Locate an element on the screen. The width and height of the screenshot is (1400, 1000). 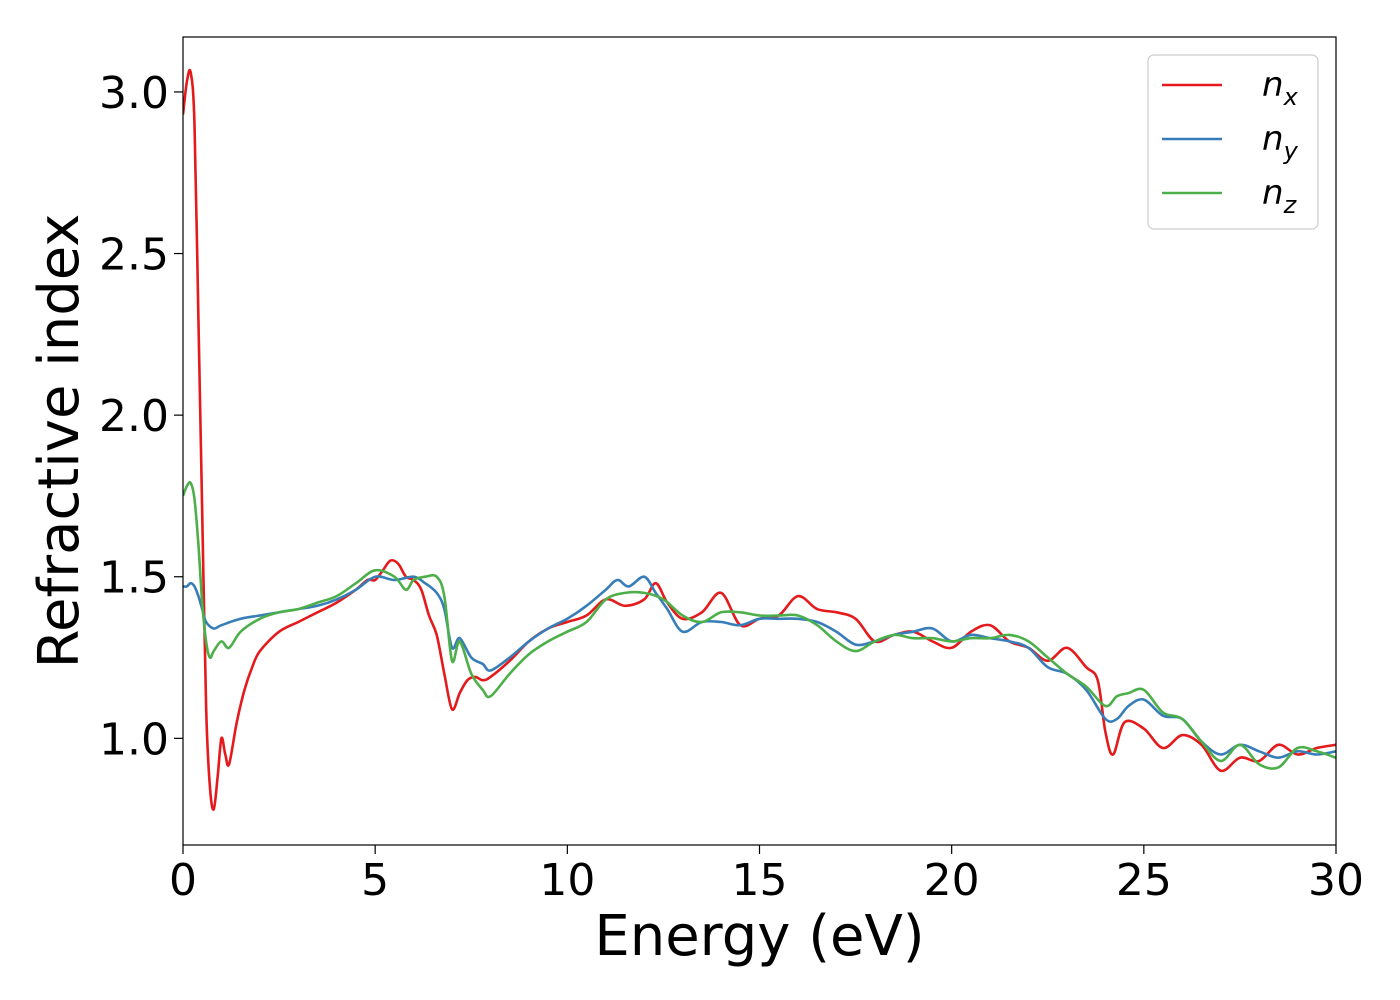
y-tick-label: 3.0 is located at coordinates (134, 93).